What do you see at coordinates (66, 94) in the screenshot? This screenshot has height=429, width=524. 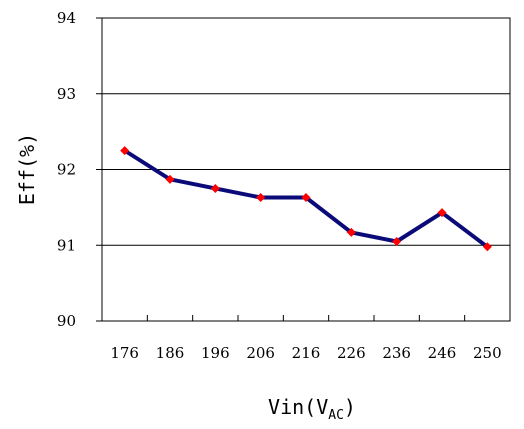 I see `y-tick-label-3: 93` at bounding box center [66, 94].